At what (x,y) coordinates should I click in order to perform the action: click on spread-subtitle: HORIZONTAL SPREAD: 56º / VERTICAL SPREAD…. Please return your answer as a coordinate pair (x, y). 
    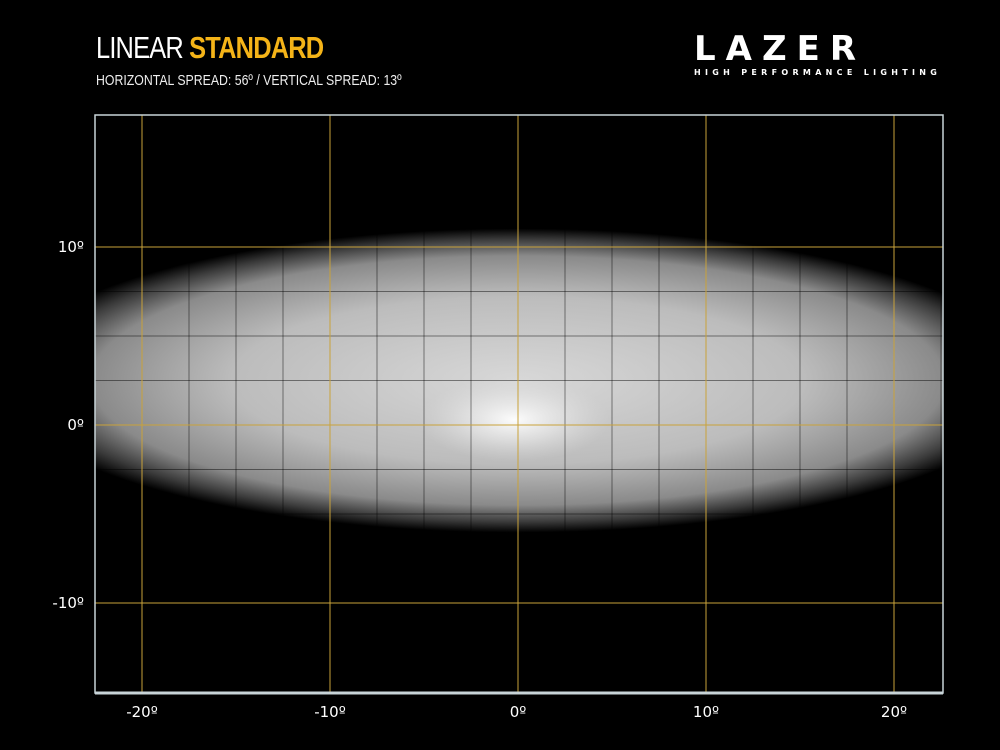
    Looking at the image, I should click on (249, 80).